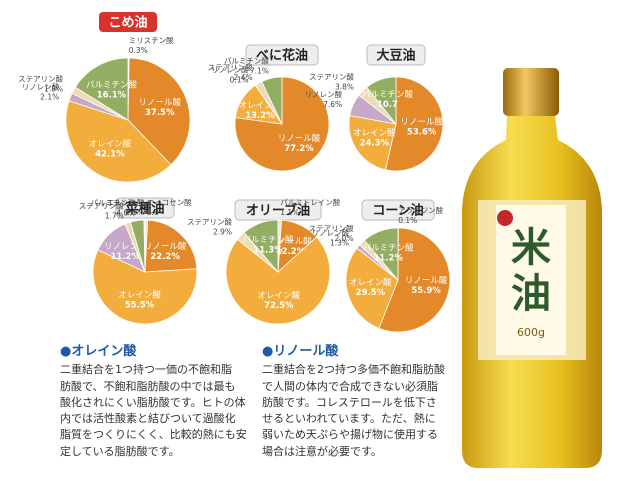 Image resolution: width=640 pixels, height=481 pixels. I want to click on slice-value: 0.1%, so click(407, 220).